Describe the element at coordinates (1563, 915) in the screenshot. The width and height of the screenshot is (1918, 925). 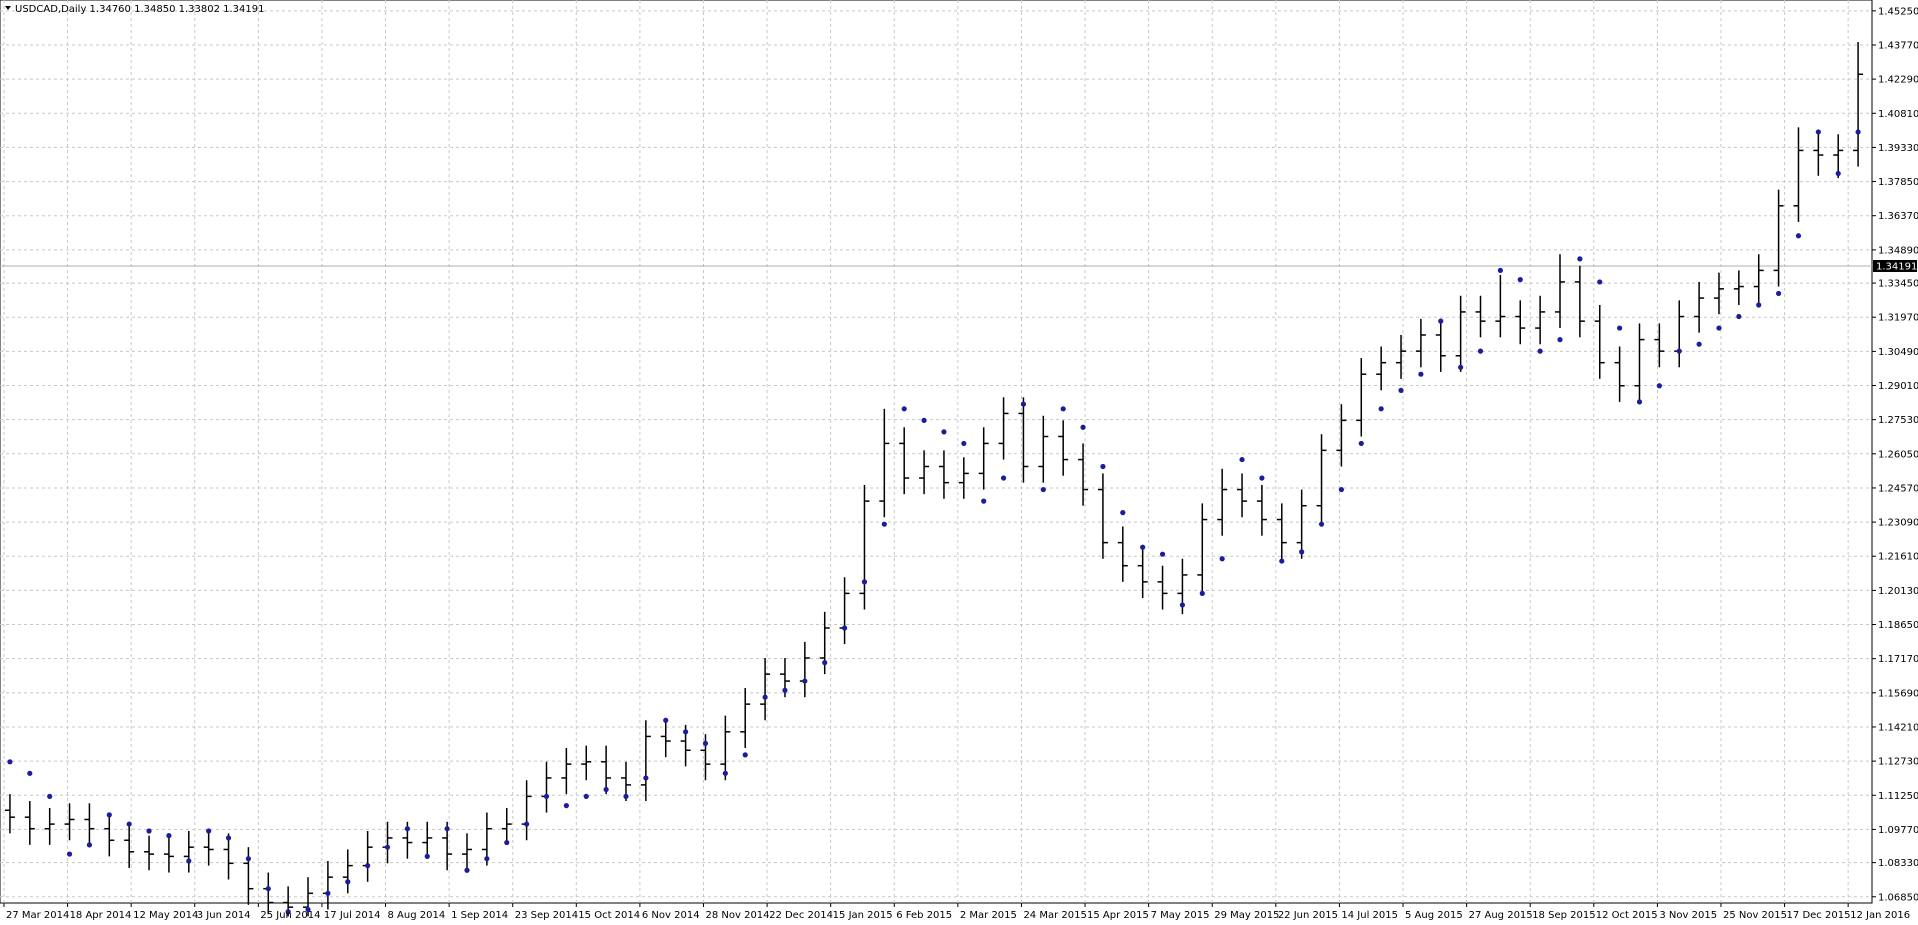
I see `x-tick-label: 18 Sep 2015` at that location.